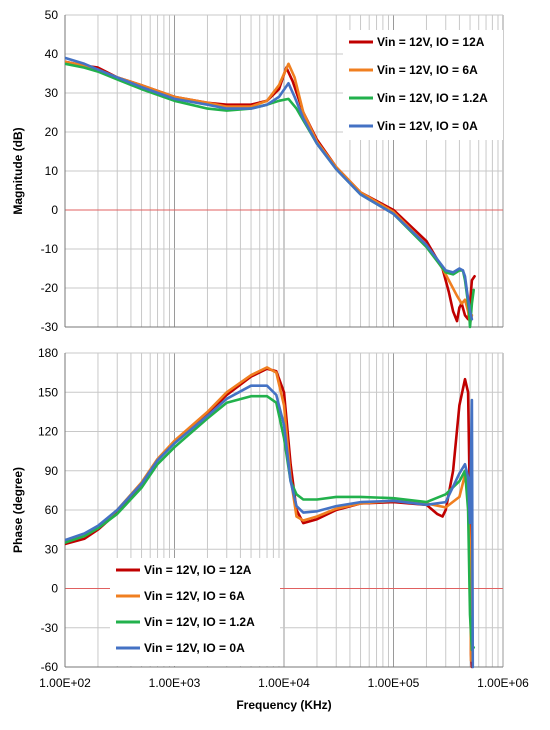  I want to click on y-tick-label: -20, so click(50, 288).